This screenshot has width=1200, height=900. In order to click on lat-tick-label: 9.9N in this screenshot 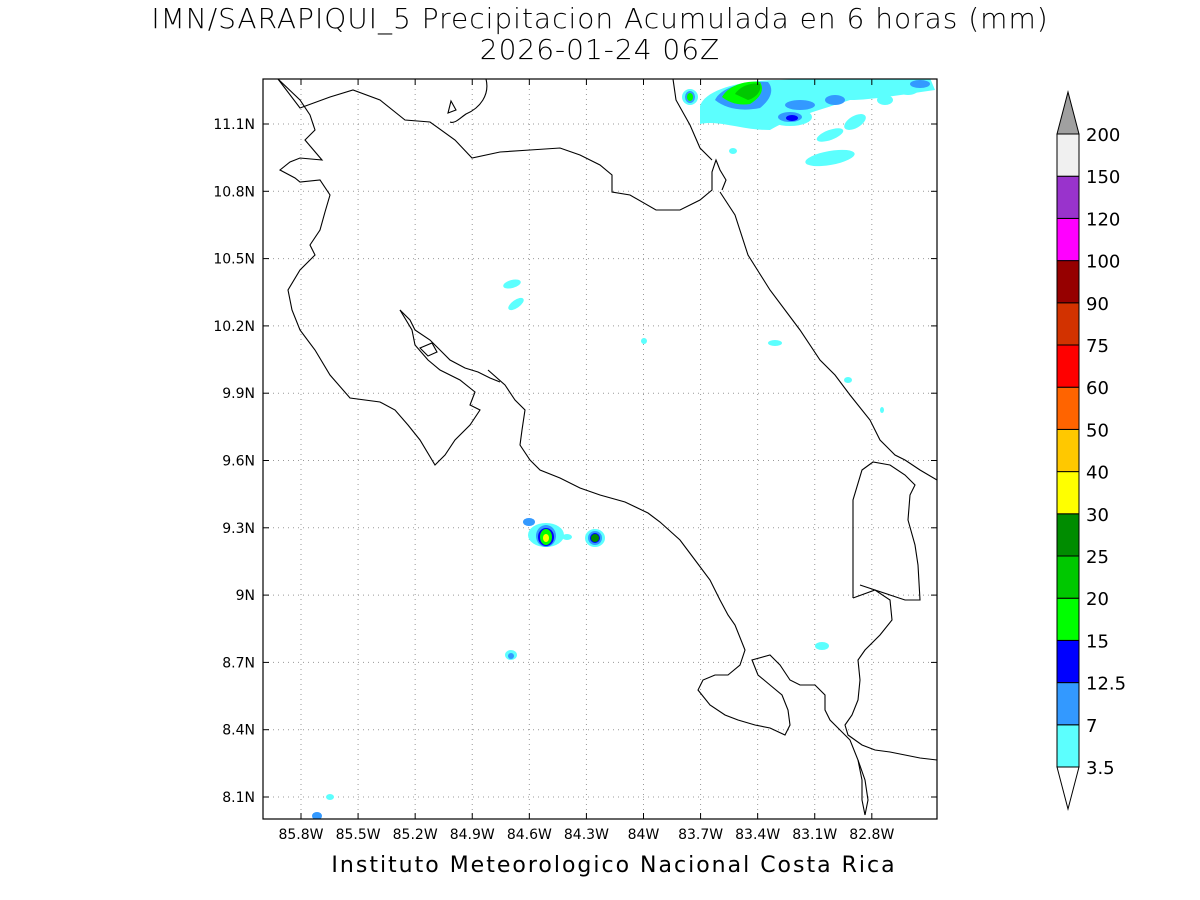, I will do `click(238, 394)`.